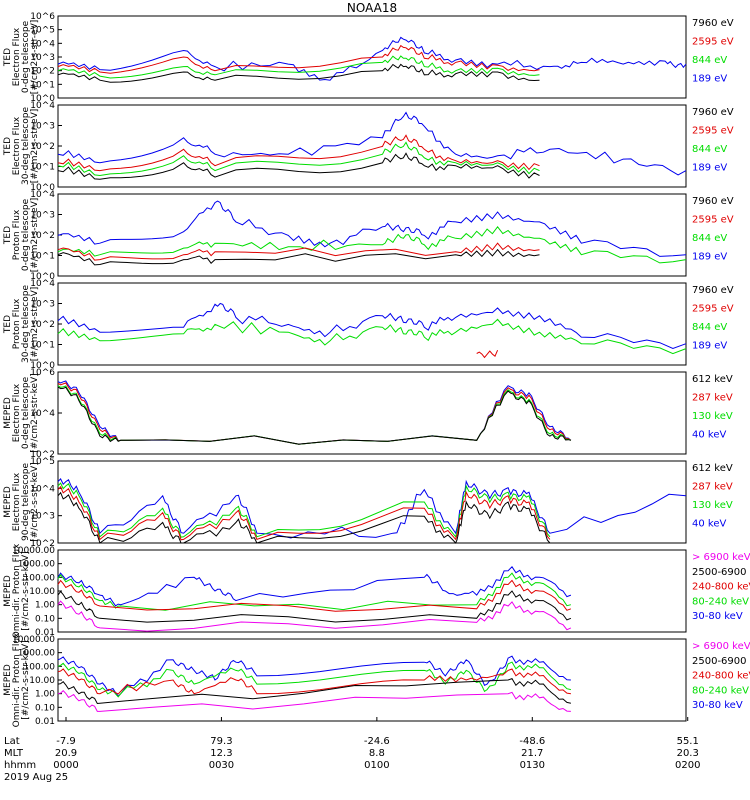 The image size is (750, 800). What do you see at coordinates (17, 501) in the screenshot?
I see `y-axis-label: Electron Flux` at bounding box center [17, 501].